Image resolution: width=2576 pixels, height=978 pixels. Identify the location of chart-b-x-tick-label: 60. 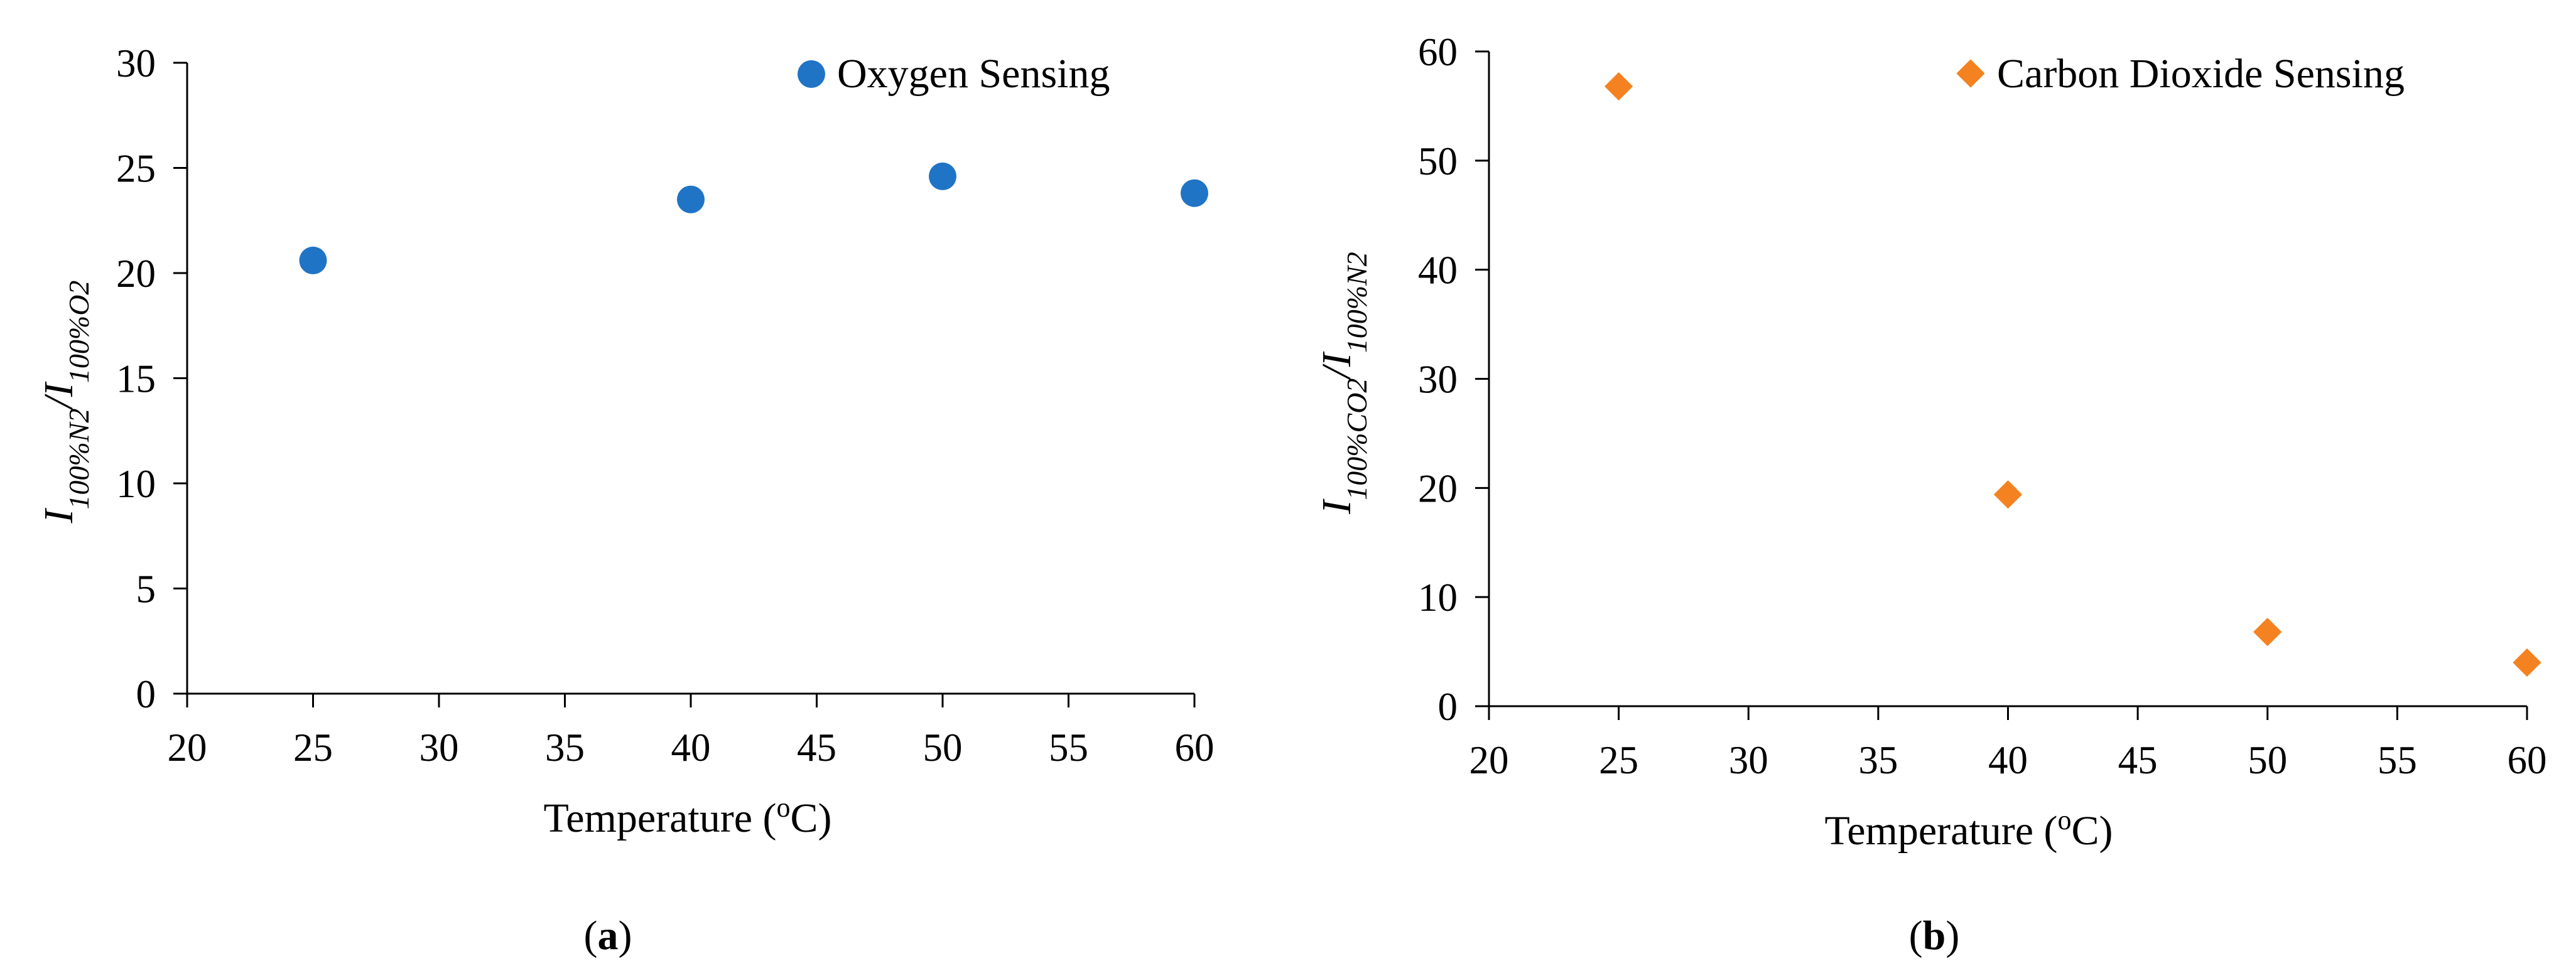
(2527, 760).